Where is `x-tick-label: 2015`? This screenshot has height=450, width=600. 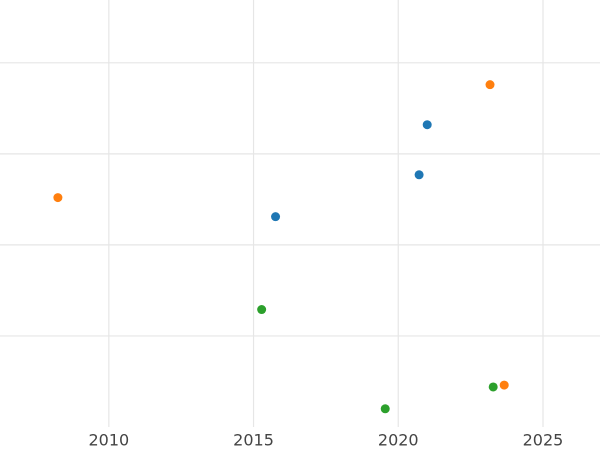
x-tick-label: 2015 is located at coordinates (253, 440).